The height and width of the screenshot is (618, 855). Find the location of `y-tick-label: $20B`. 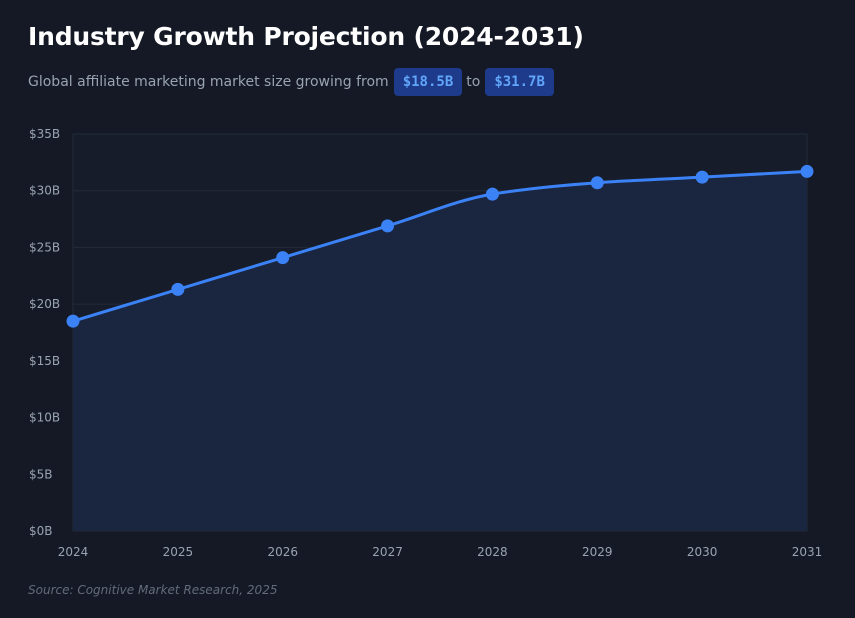

y-tick-label: $20B is located at coordinates (44, 304).